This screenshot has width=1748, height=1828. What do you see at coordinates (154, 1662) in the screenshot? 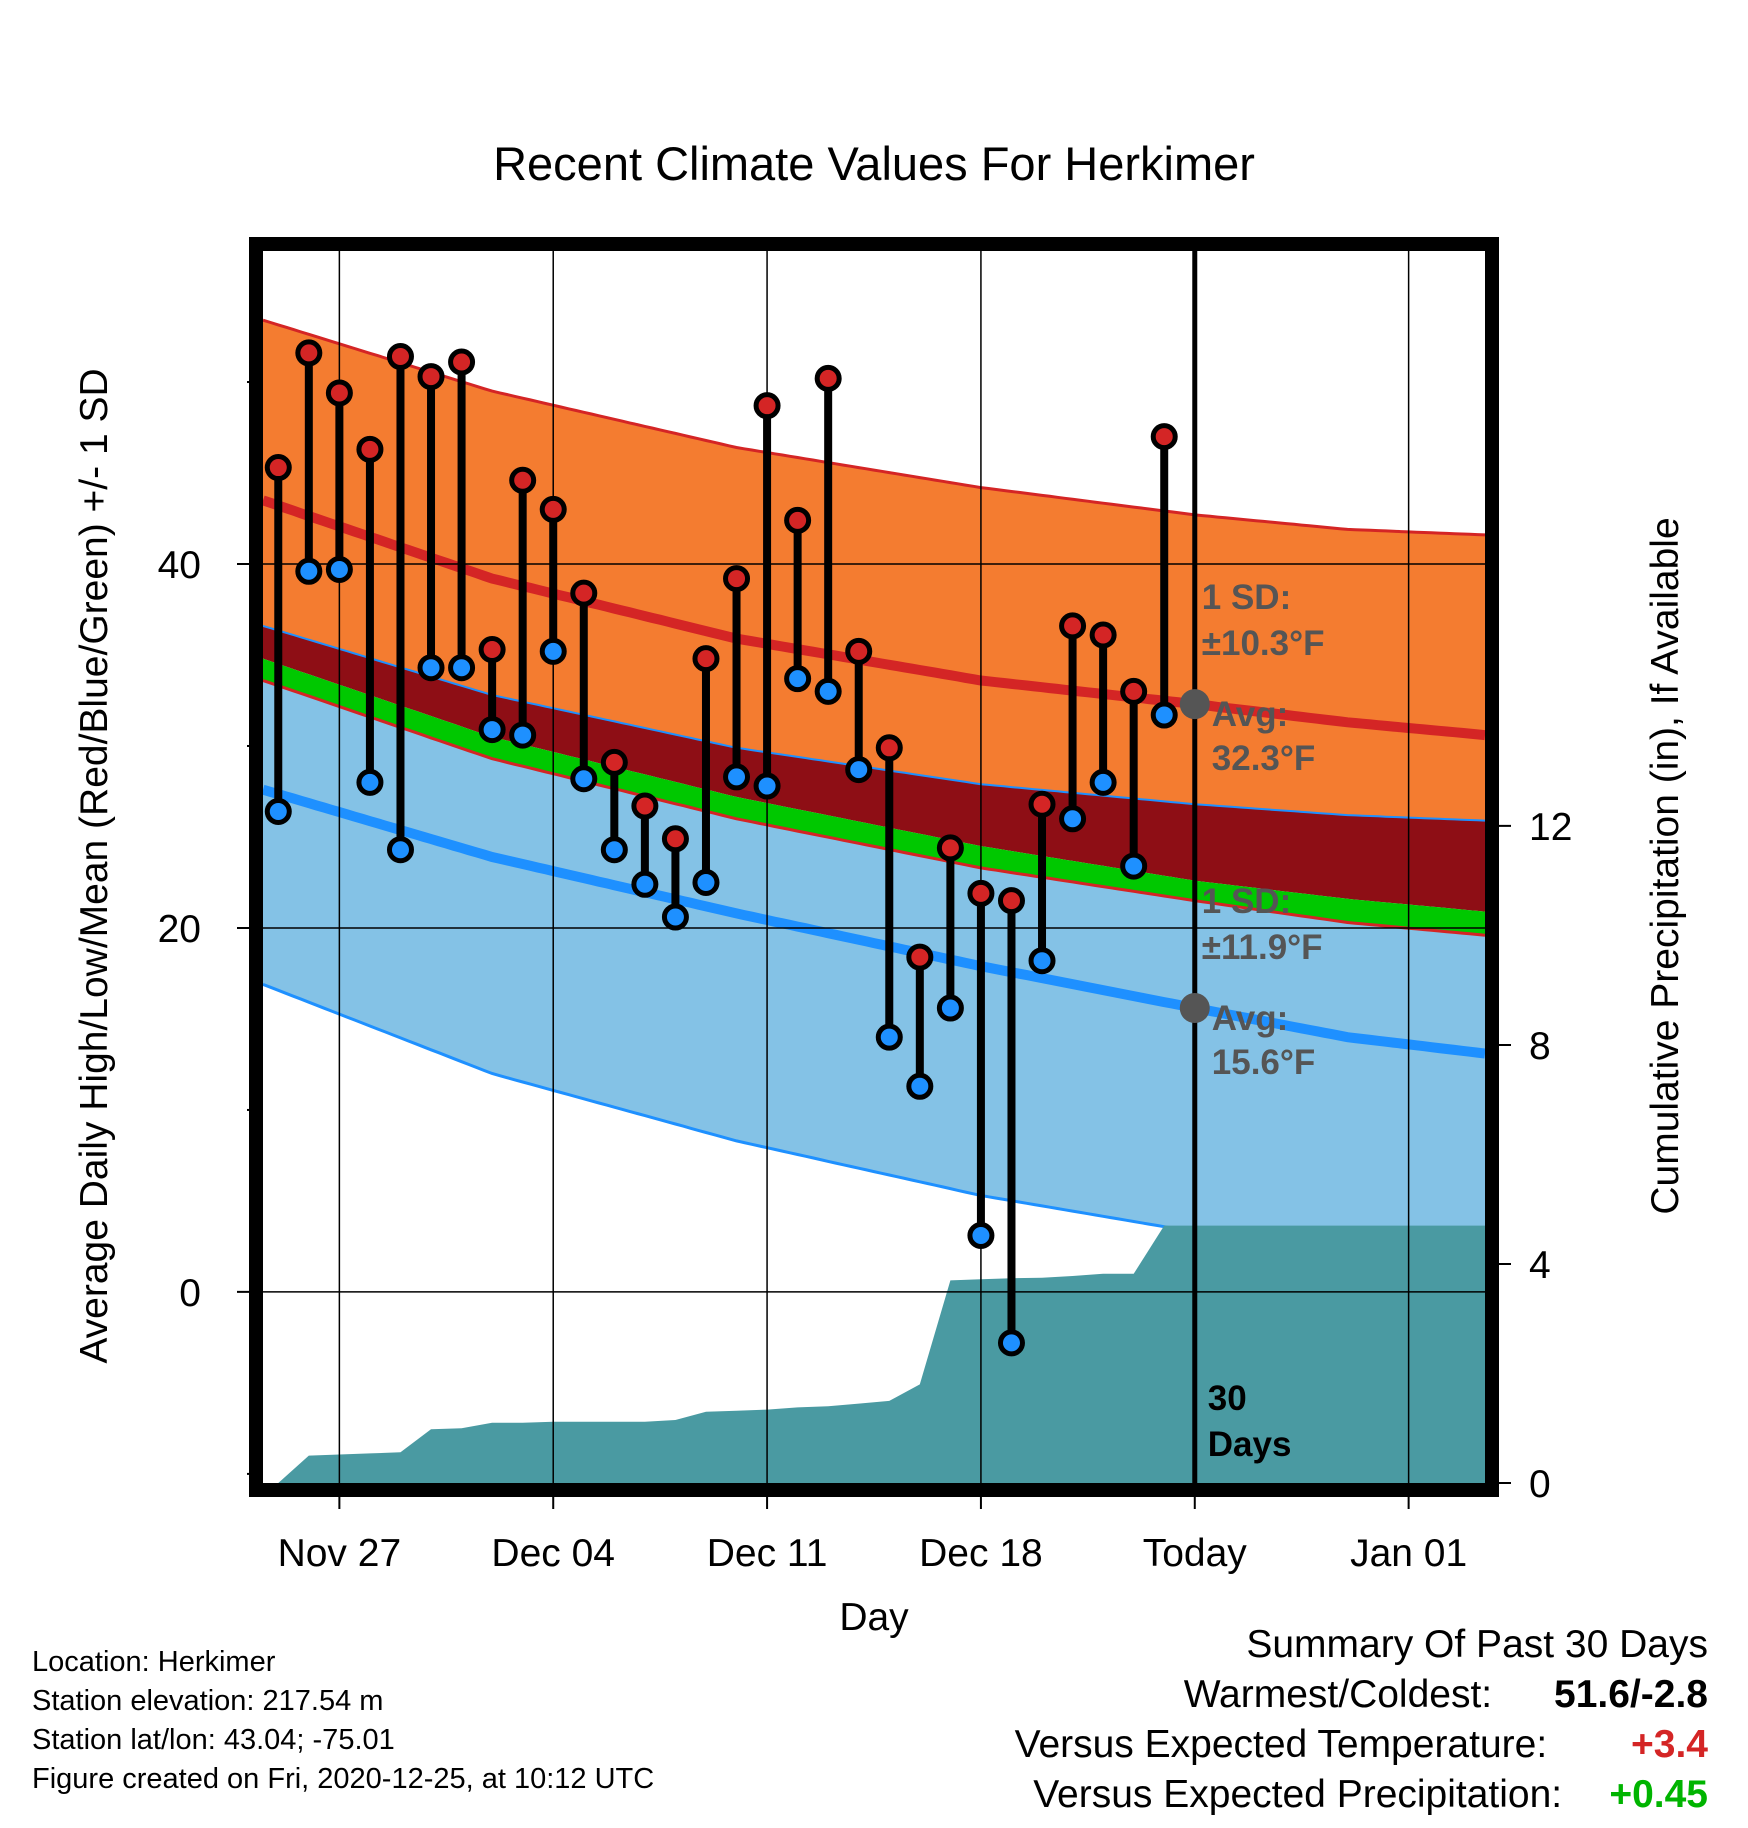
I see `location-text: Location: Herkimer` at bounding box center [154, 1662].